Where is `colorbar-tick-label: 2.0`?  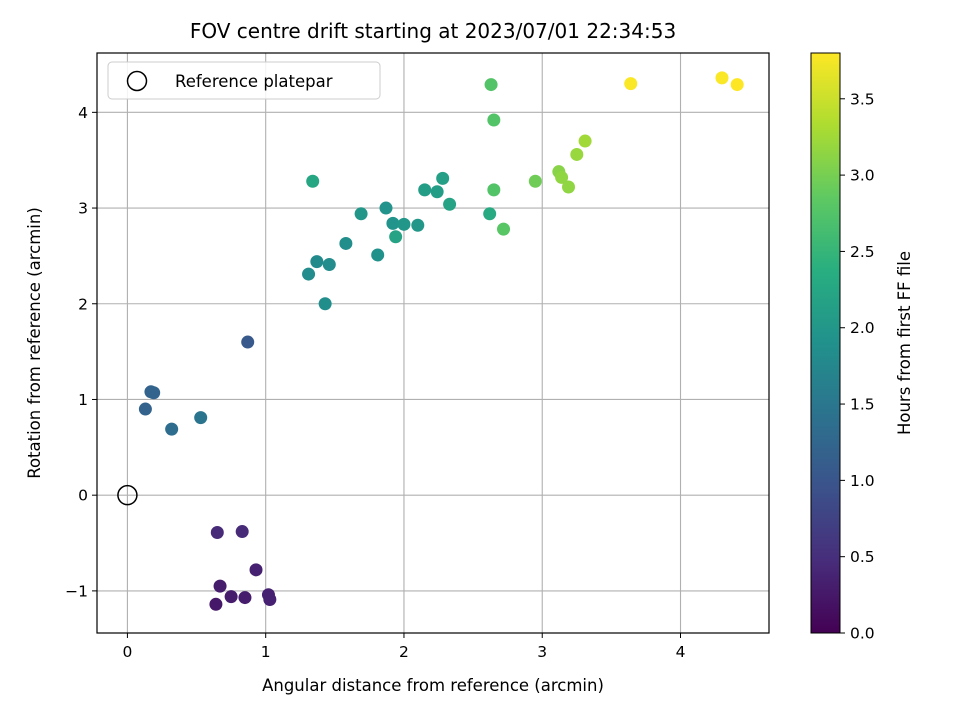 colorbar-tick-label: 2.0 is located at coordinates (862, 328).